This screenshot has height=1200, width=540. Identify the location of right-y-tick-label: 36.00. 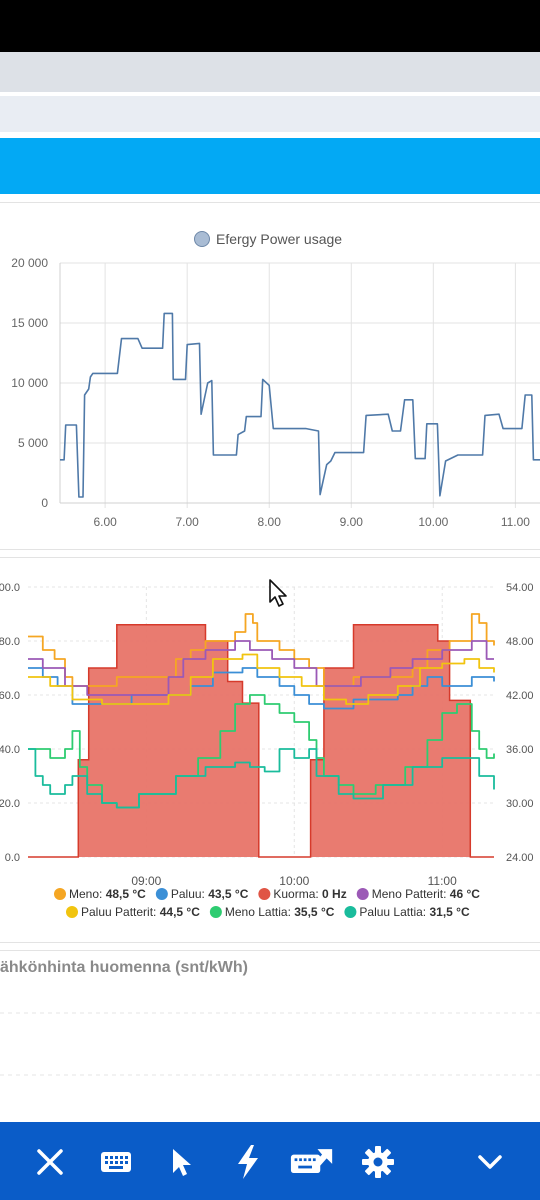
(520, 750).